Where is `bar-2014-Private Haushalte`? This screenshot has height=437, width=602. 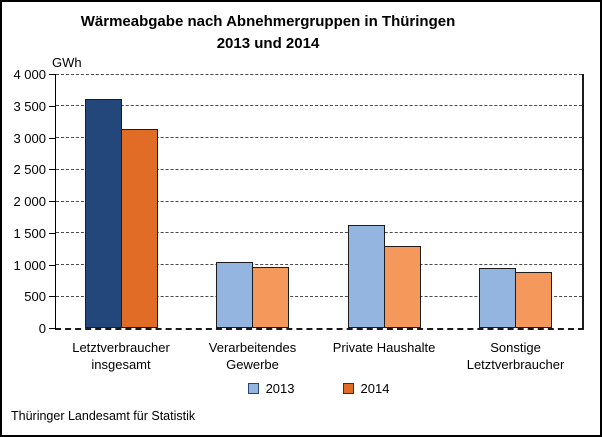
bar-2014-Private Haushalte is located at coordinates (402, 287).